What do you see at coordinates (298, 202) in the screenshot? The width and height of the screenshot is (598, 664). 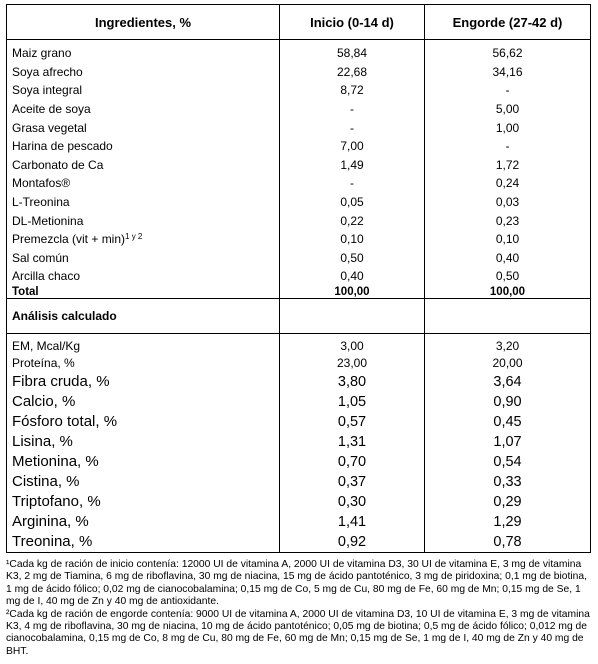 I see `ingredient-row: L-Treonina 0,05 0,03` at bounding box center [298, 202].